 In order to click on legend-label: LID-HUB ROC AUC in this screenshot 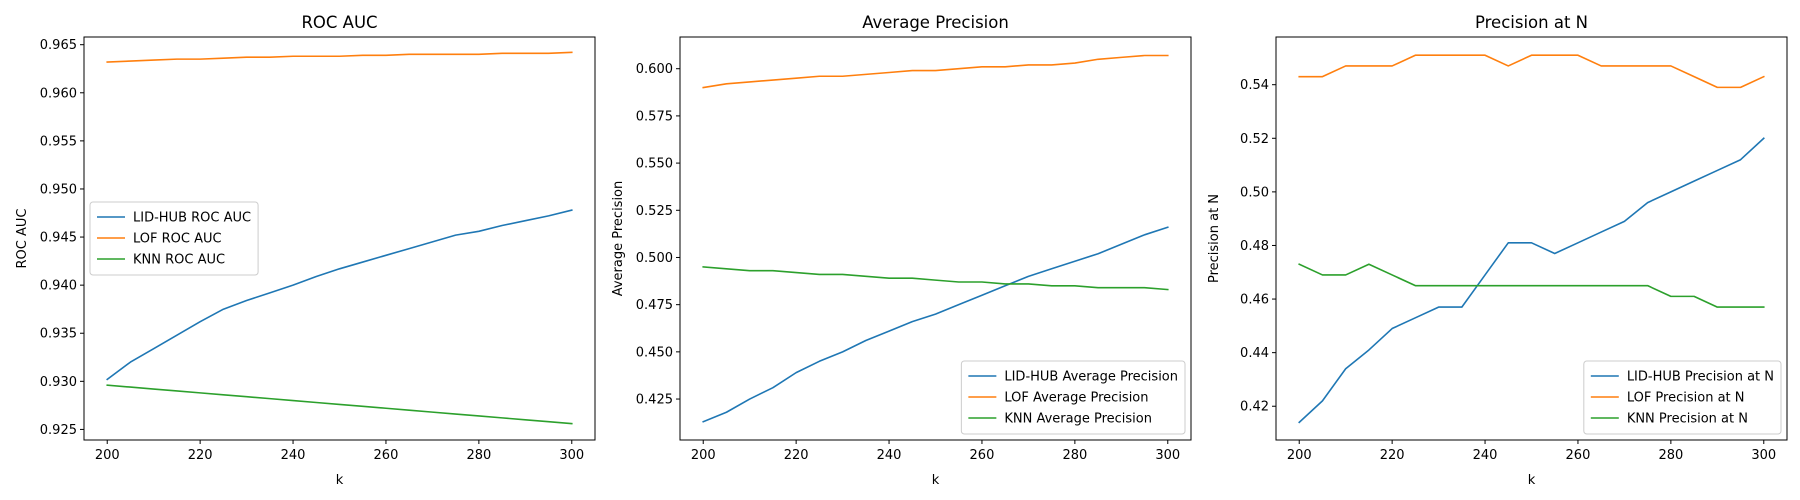, I will do `click(192, 218)`.